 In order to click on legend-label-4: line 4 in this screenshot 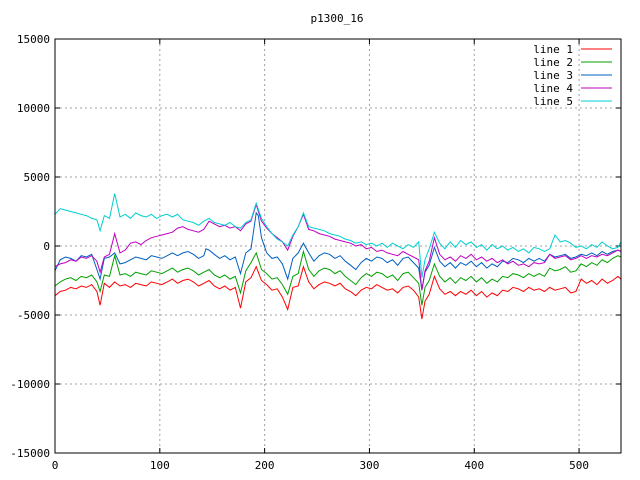, I will do `click(553, 88)`.